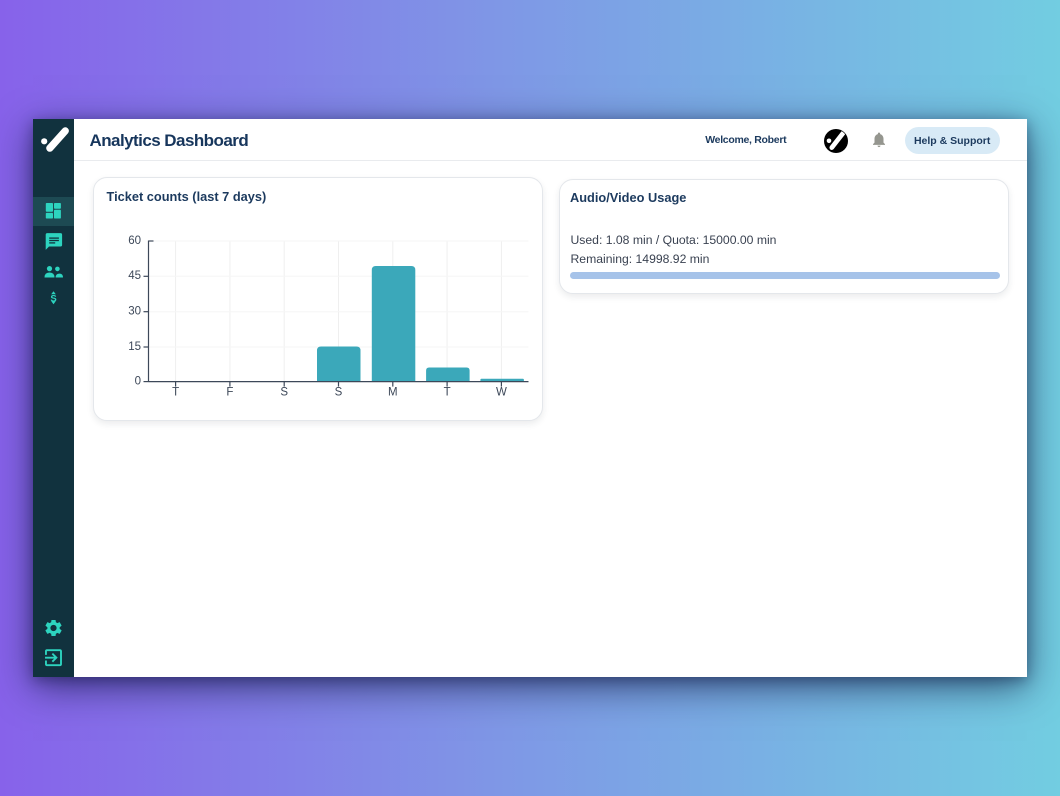 This screenshot has height=796, width=1060. What do you see at coordinates (134, 347) in the screenshot?
I see `svg-text: 15` at bounding box center [134, 347].